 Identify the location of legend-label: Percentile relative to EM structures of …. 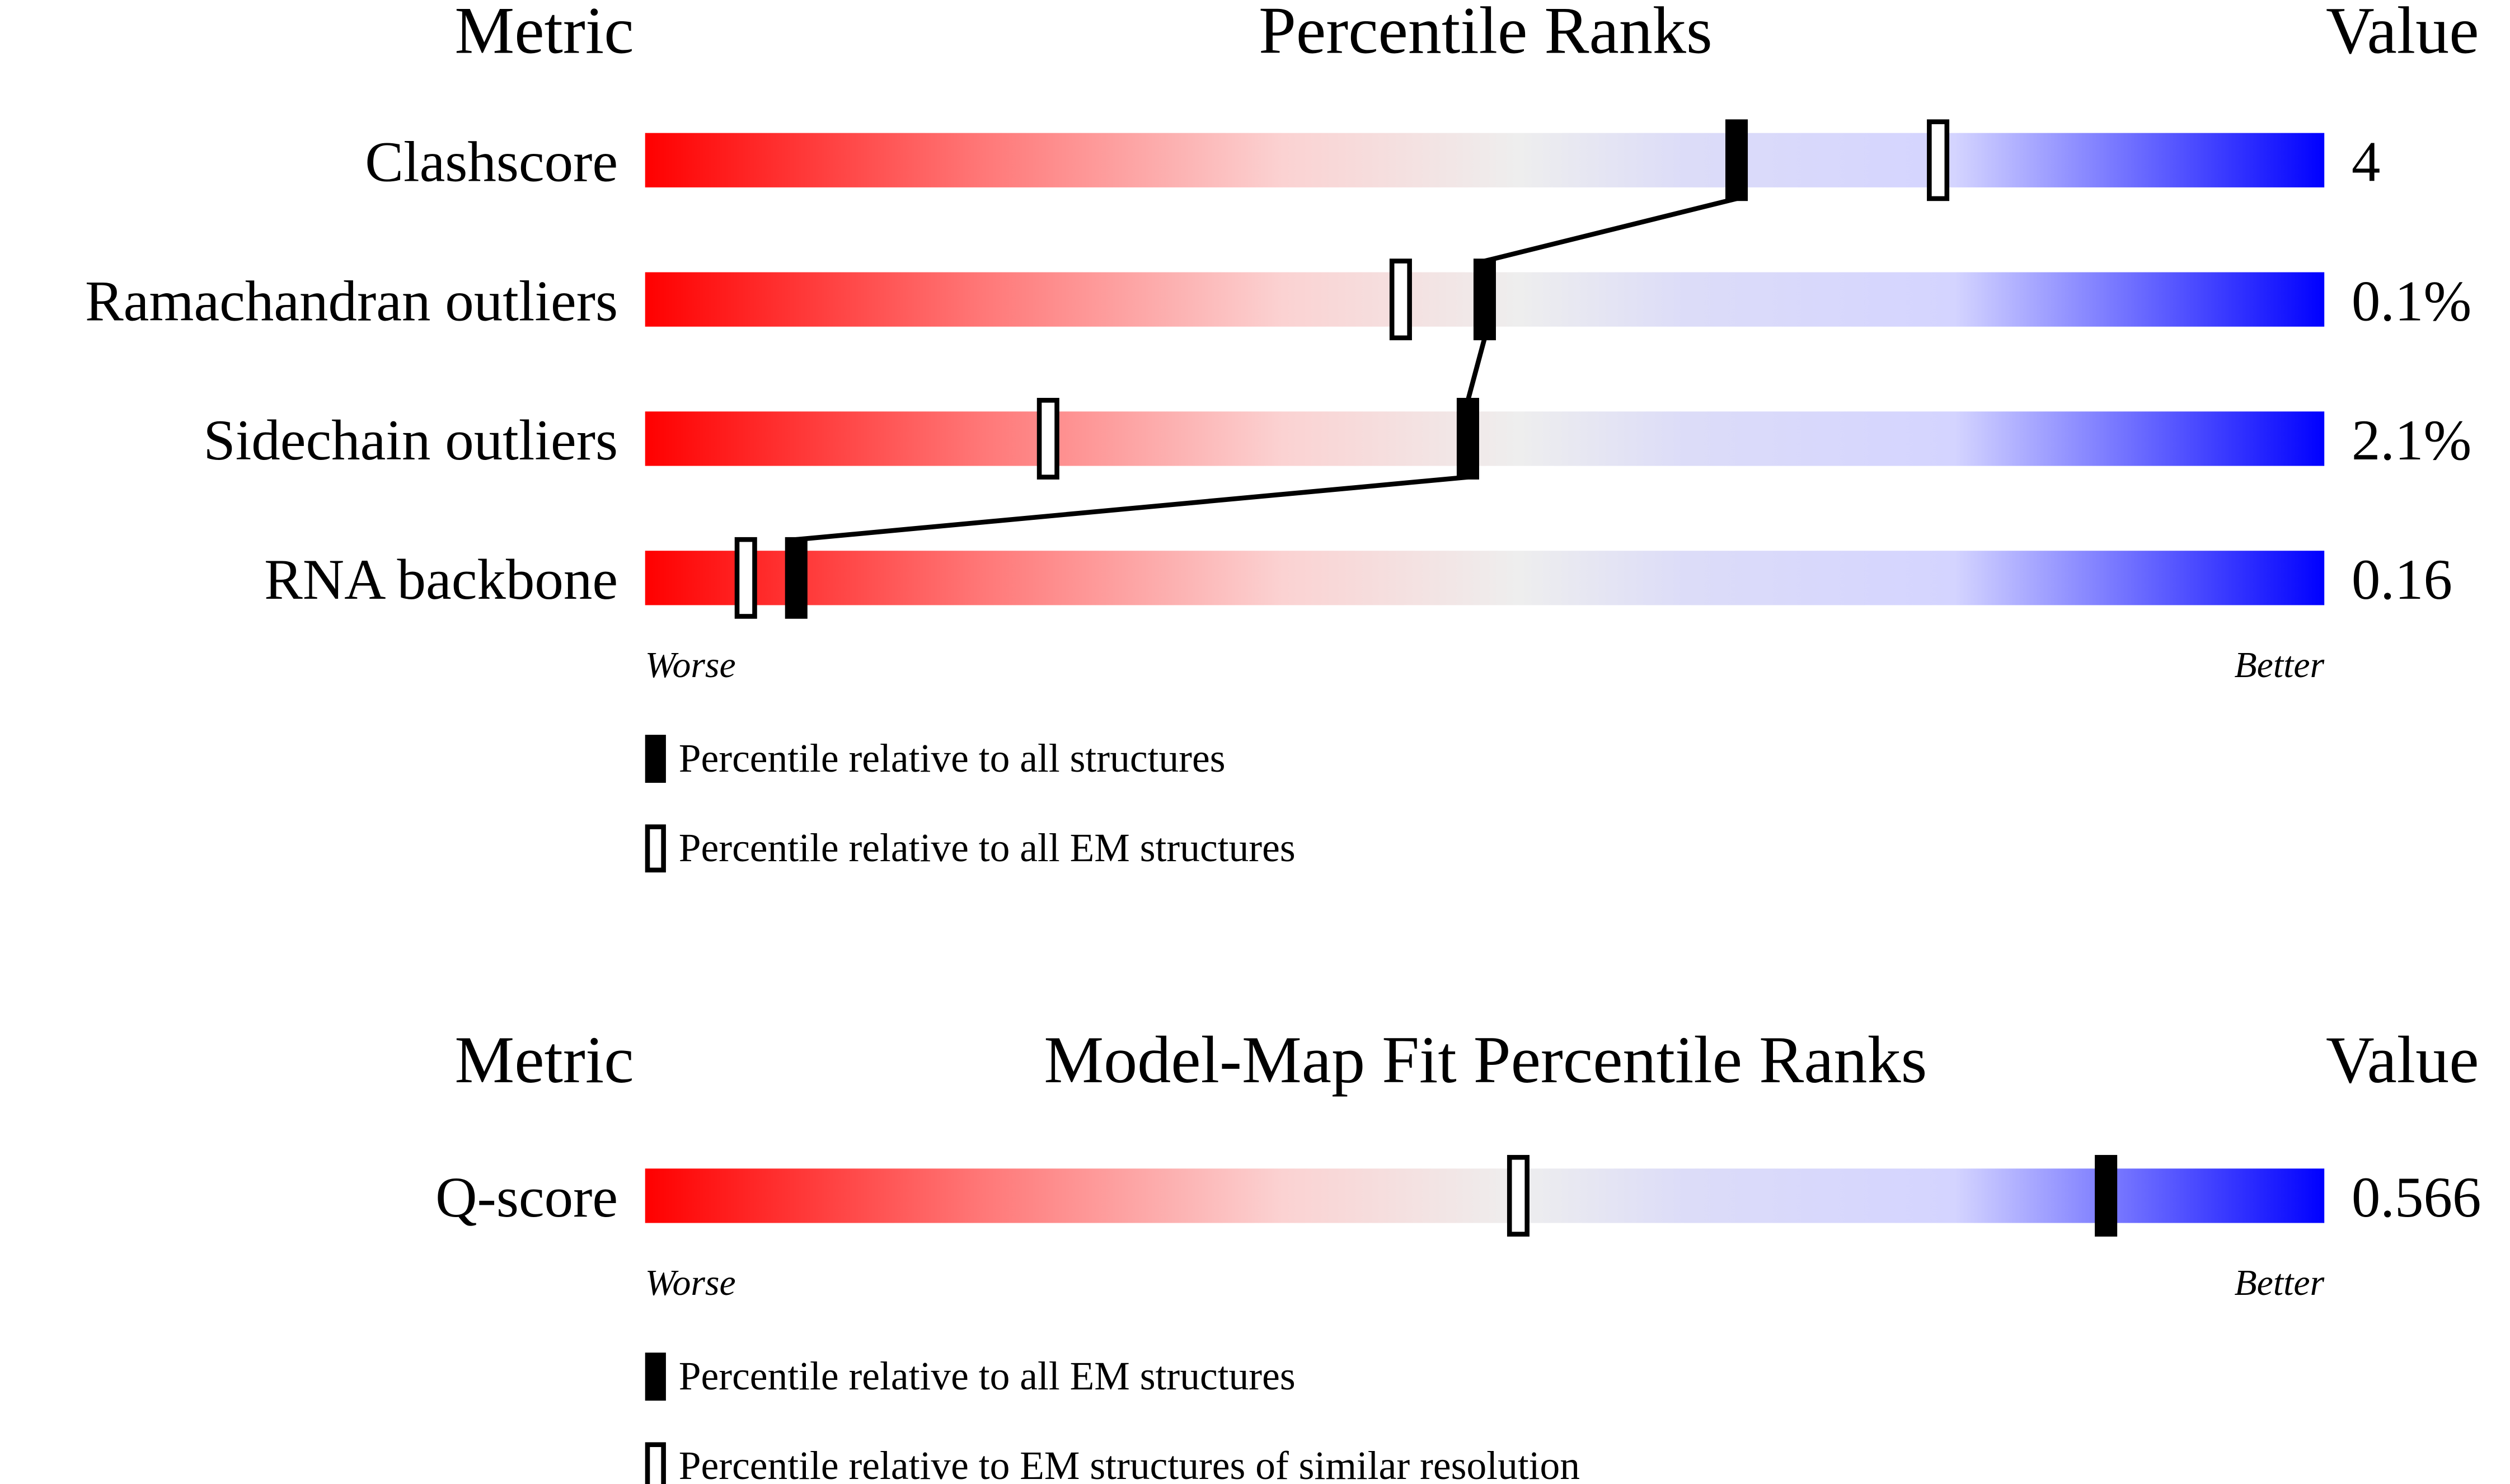
(1129, 1464).